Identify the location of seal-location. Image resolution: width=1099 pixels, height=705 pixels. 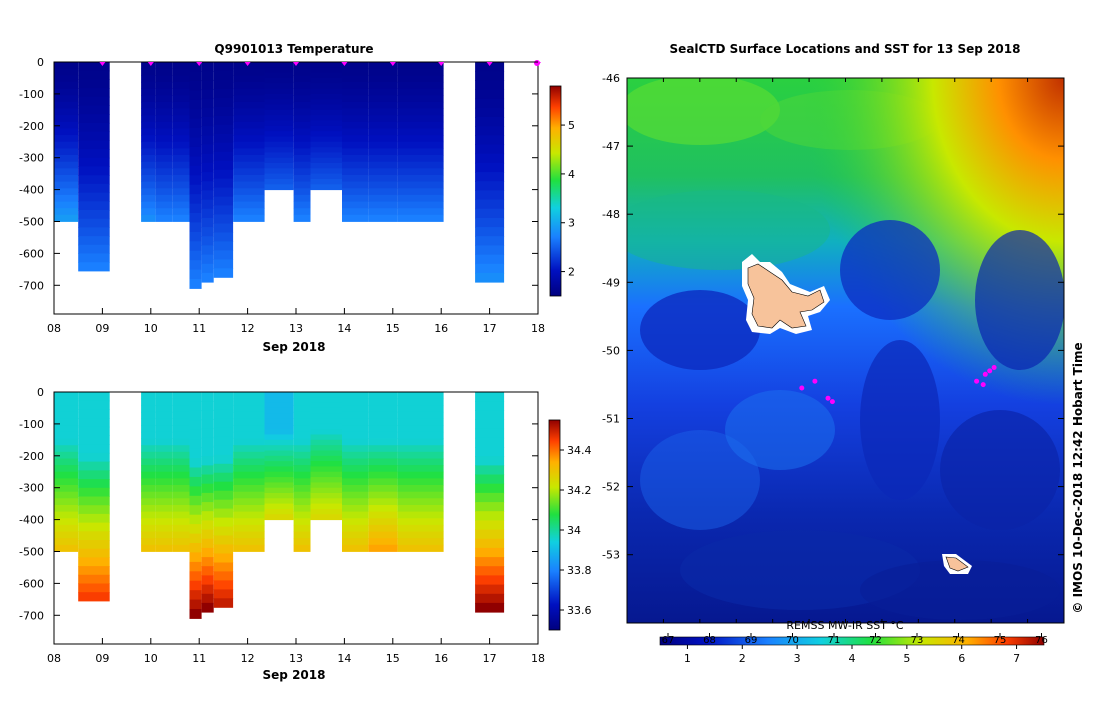
(828, 398).